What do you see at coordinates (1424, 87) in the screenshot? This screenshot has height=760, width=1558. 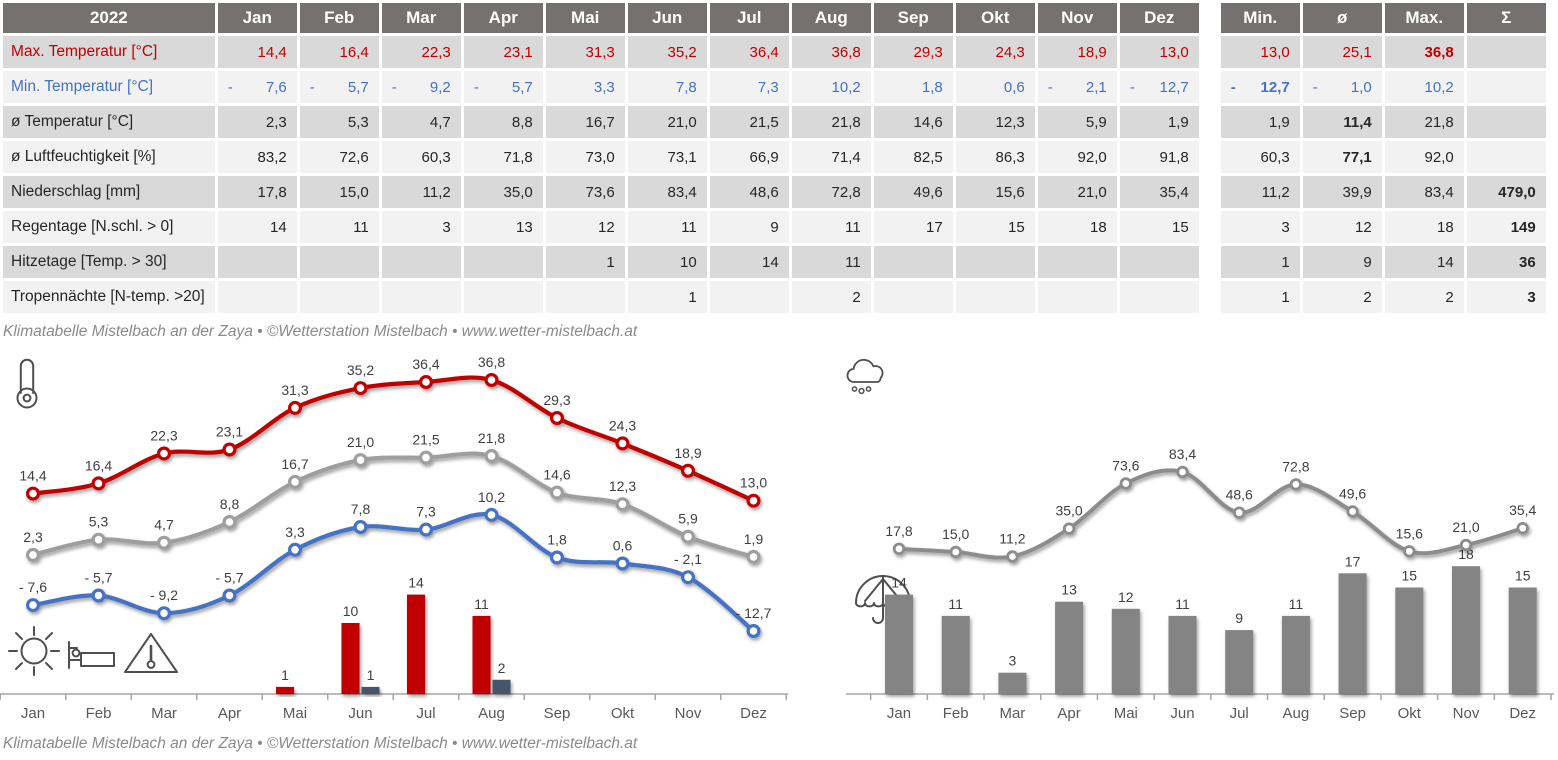 I see `summary-cell: 10,2` at bounding box center [1424, 87].